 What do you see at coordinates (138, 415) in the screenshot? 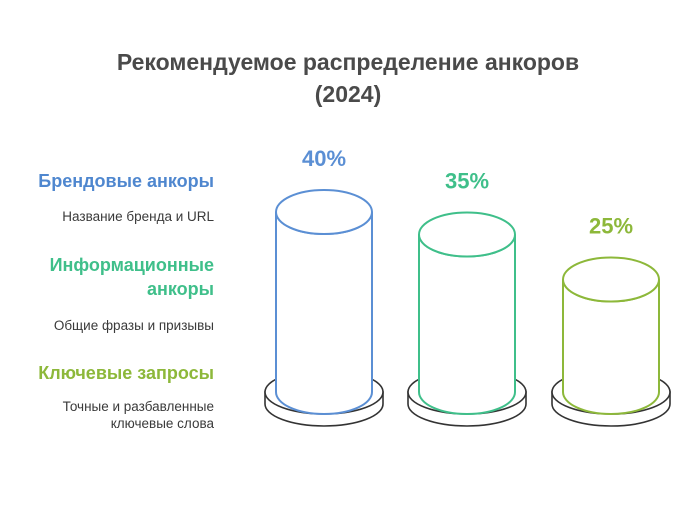
I see `legend-desc-keyword: Точные и разбавленные ключевые слова` at bounding box center [138, 415].